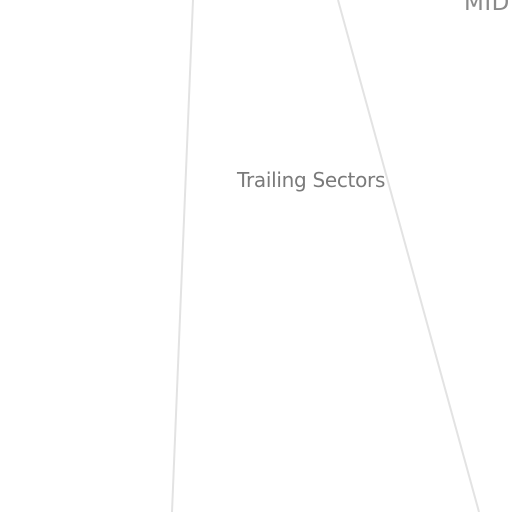  Describe the element at coordinates (311, 180) in the screenshot. I see `sector-title-label: Trailing Sectors` at that location.